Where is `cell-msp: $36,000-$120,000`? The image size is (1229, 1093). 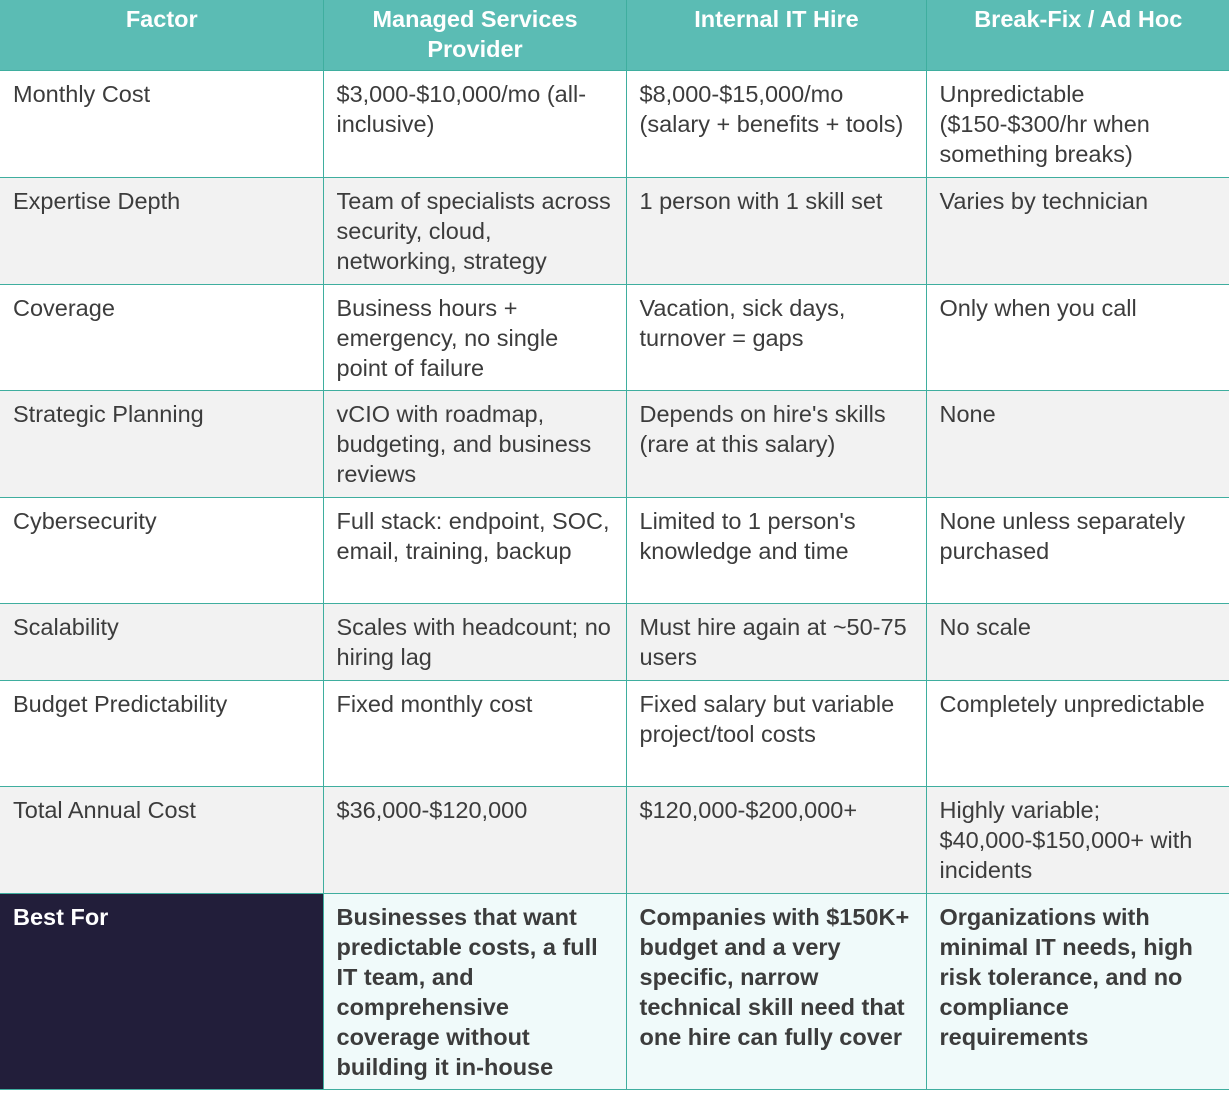
cell-msp: $36,000-$120,000 is located at coordinates (474, 839).